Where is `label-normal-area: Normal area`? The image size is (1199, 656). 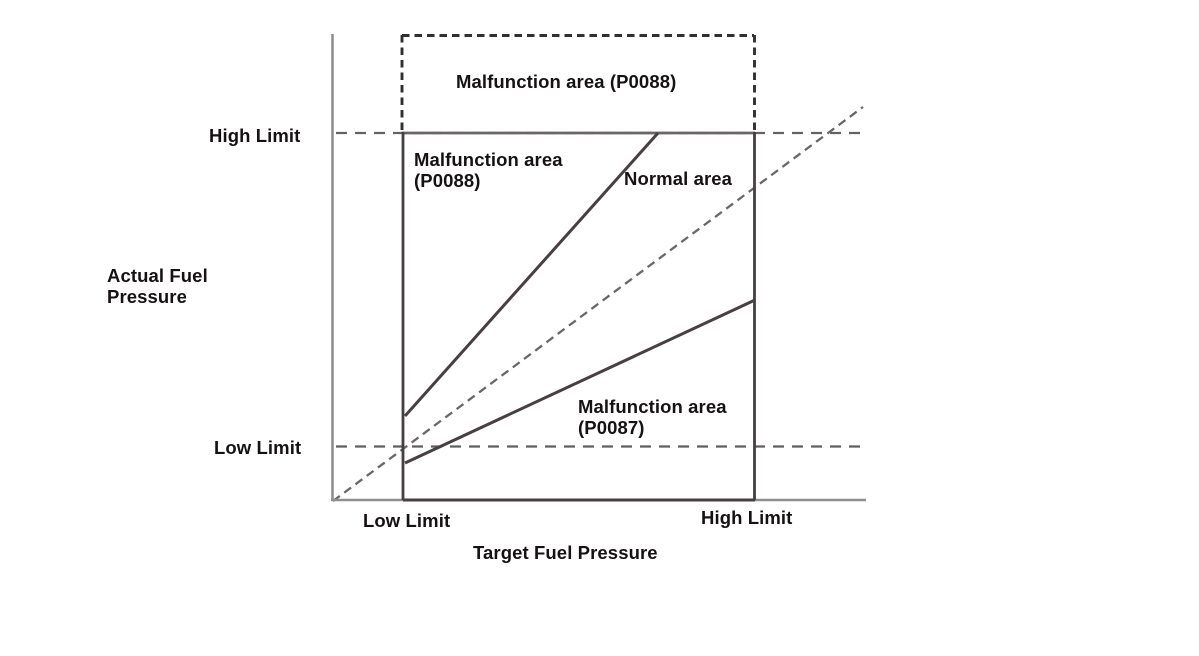
label-normal-area: Normal area is located at coordinates (678, 178).